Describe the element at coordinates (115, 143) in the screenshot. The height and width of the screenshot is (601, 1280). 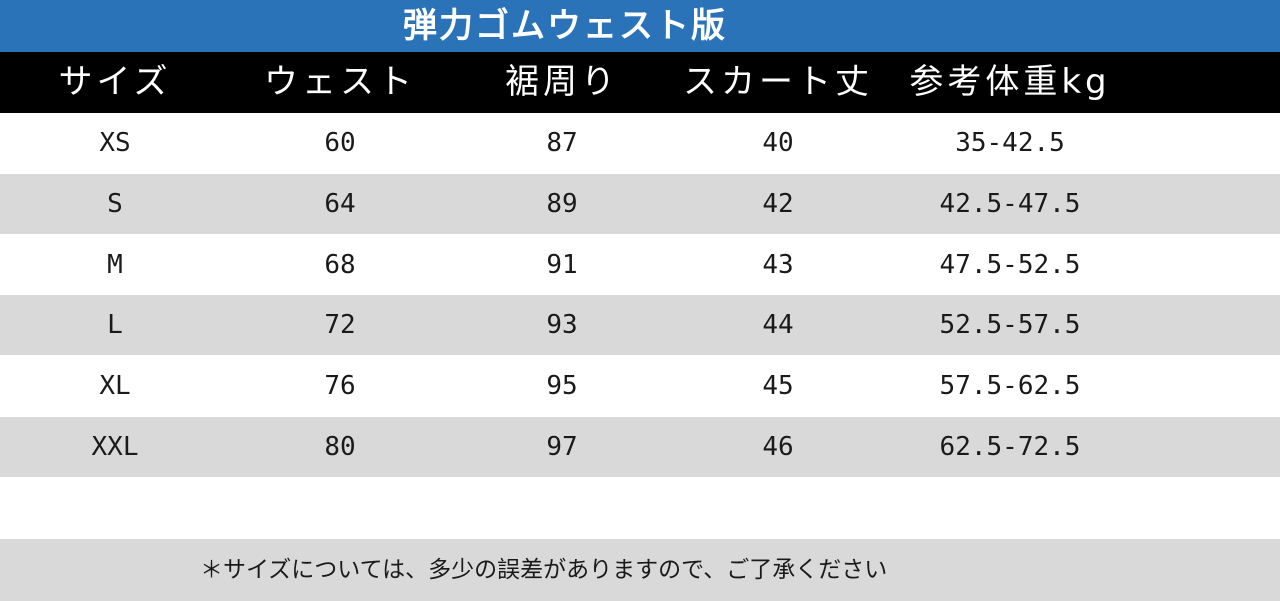
I see `cell-size: XS` at that location.